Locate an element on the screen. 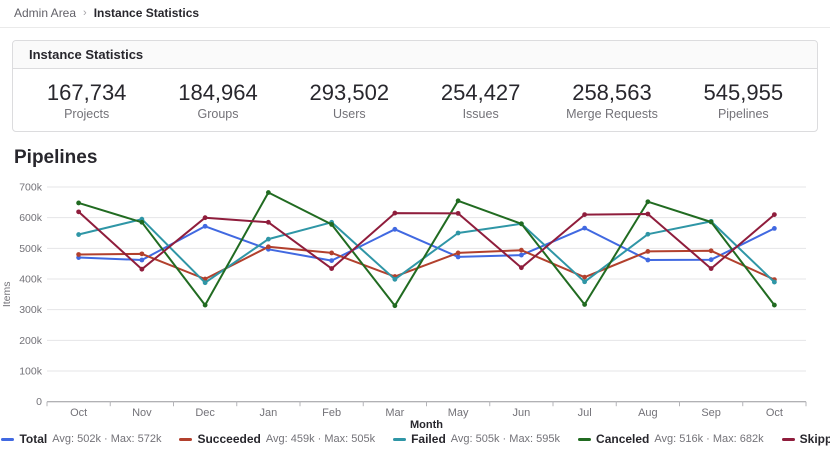  stat-users: 293,502 Users is located at coordinates (349, 100).